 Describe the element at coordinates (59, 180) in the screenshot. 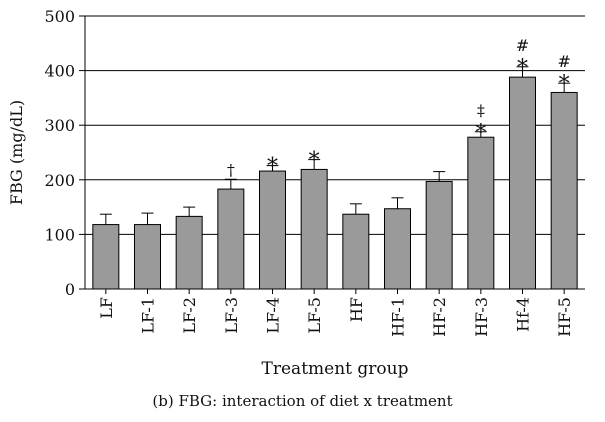

I see `y-tick-label: 200` at that location.